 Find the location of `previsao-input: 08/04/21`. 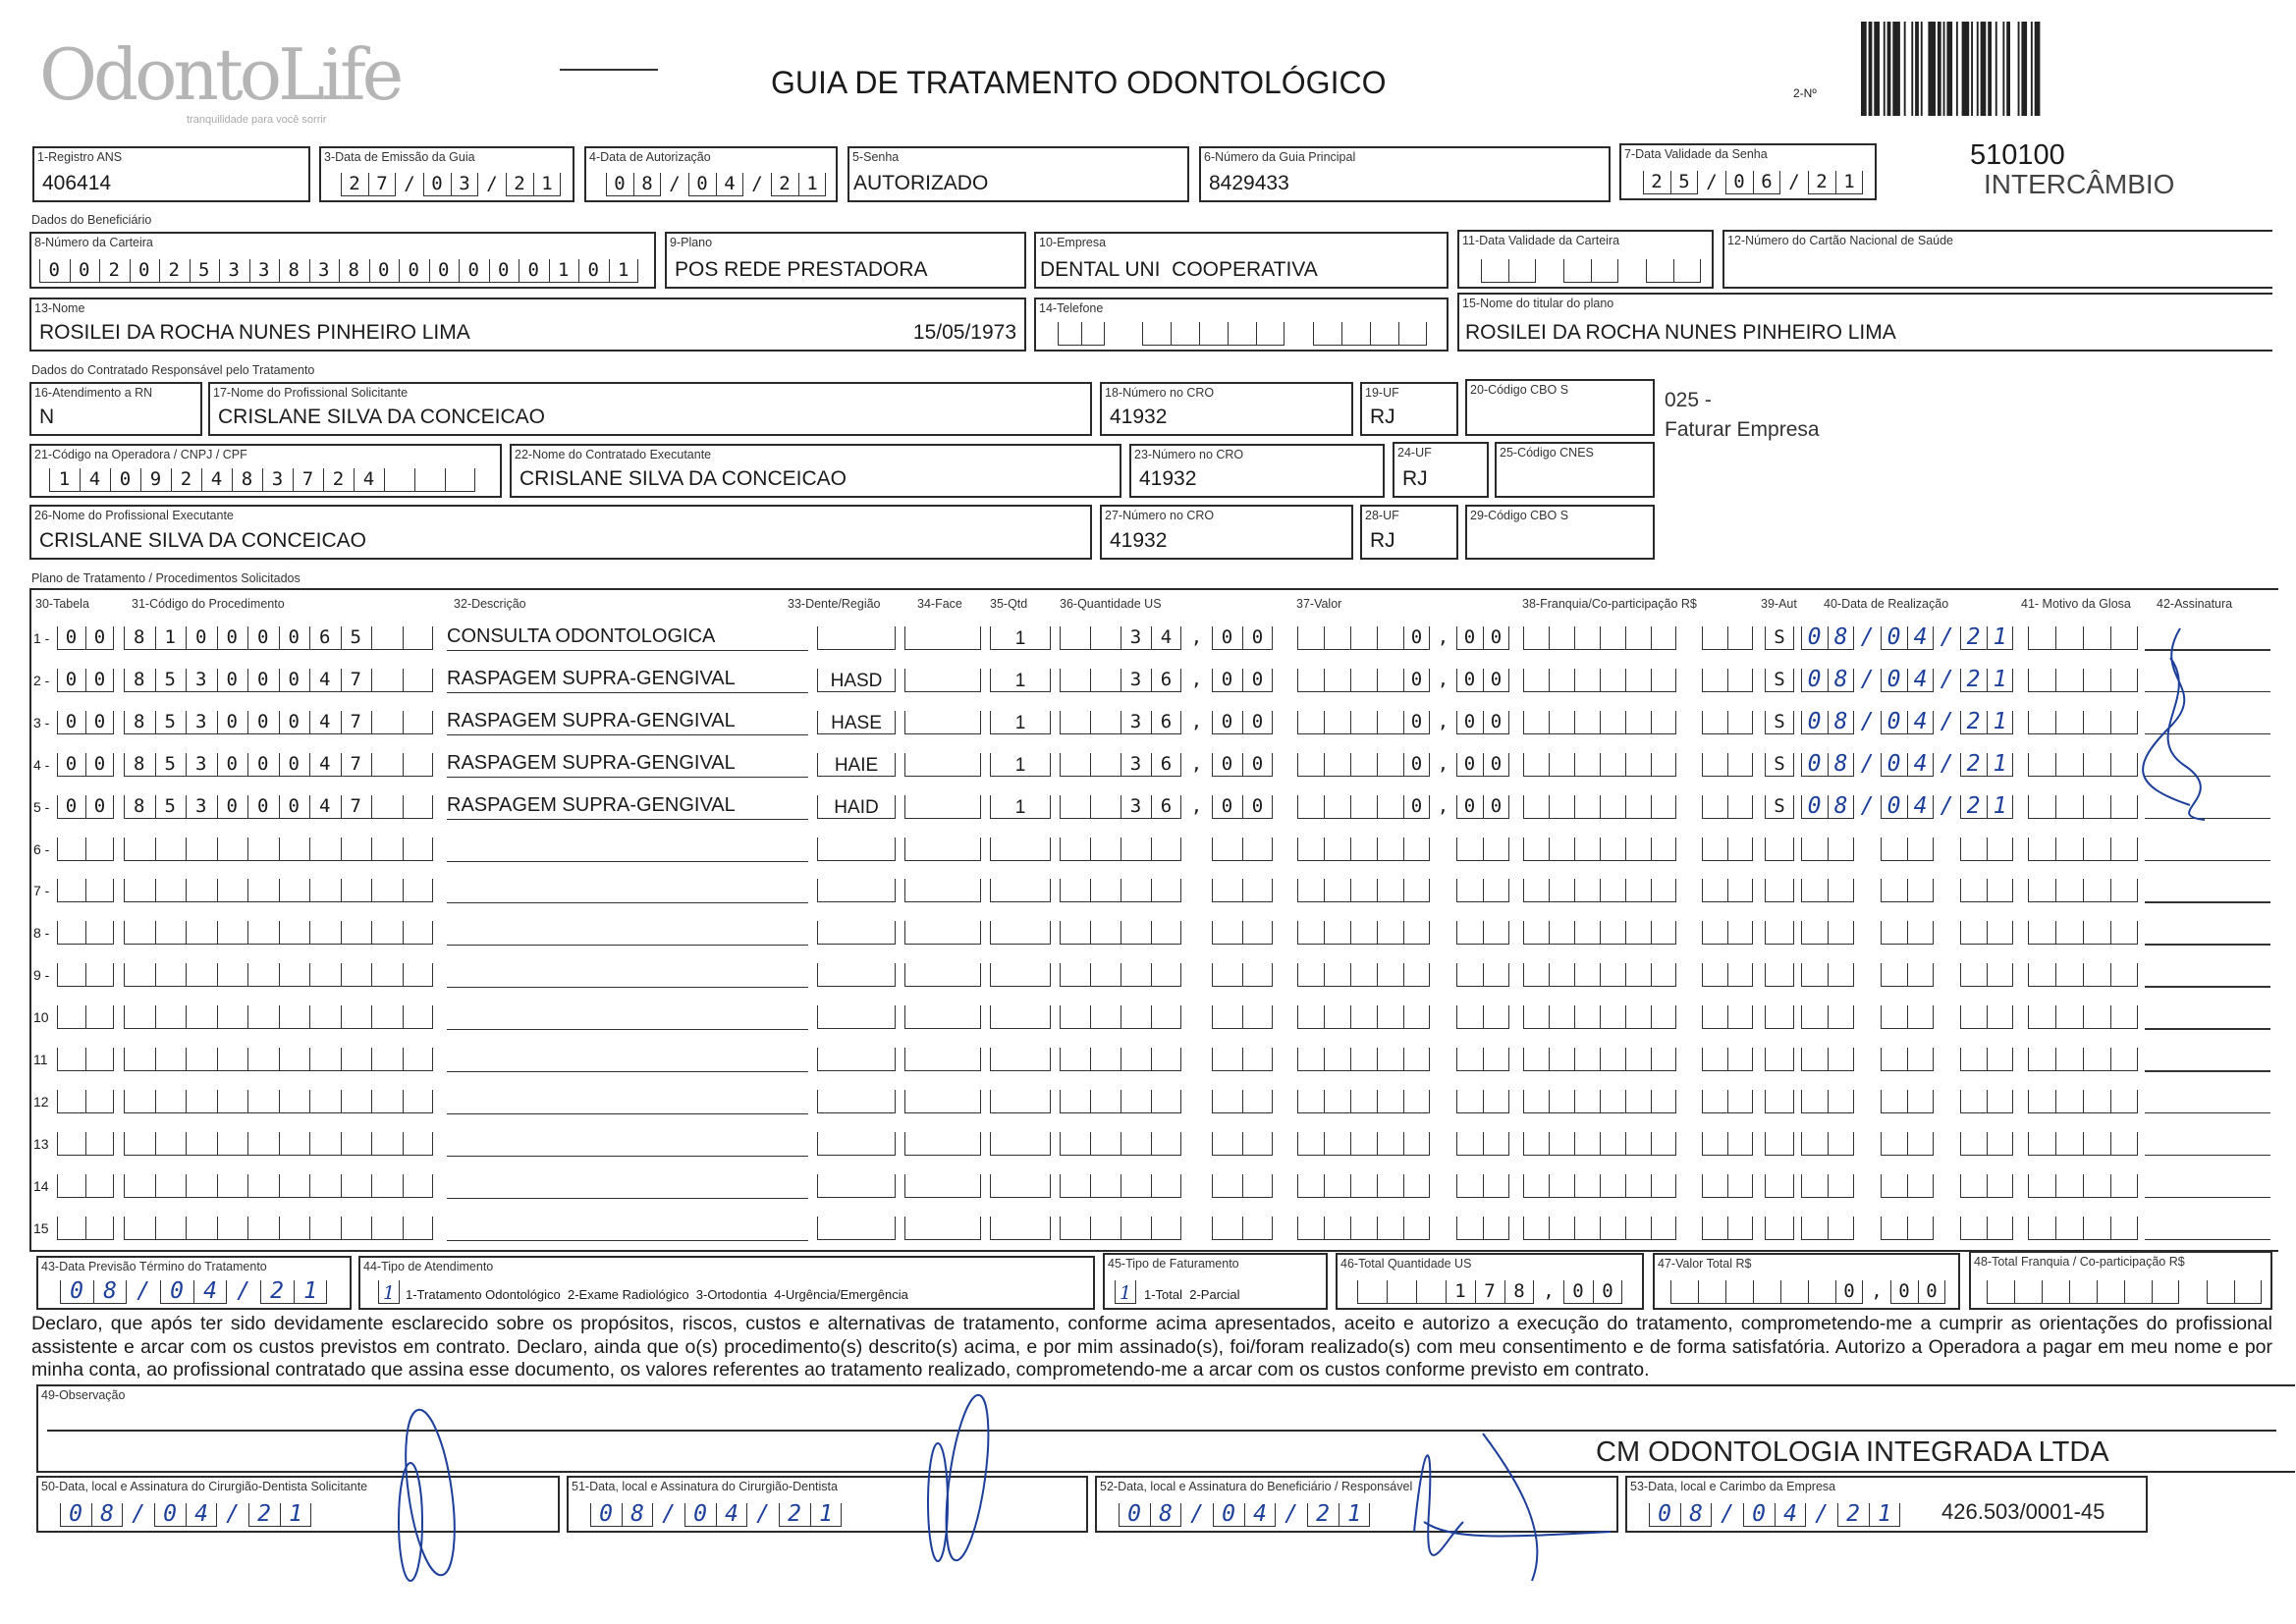

previsao-input: 08/04/21 is located at coordinates (193, 1291).